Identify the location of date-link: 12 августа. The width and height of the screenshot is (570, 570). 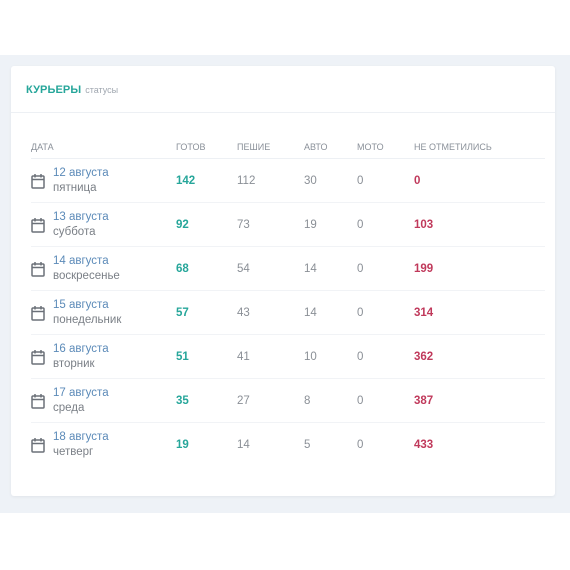
(81, 172).